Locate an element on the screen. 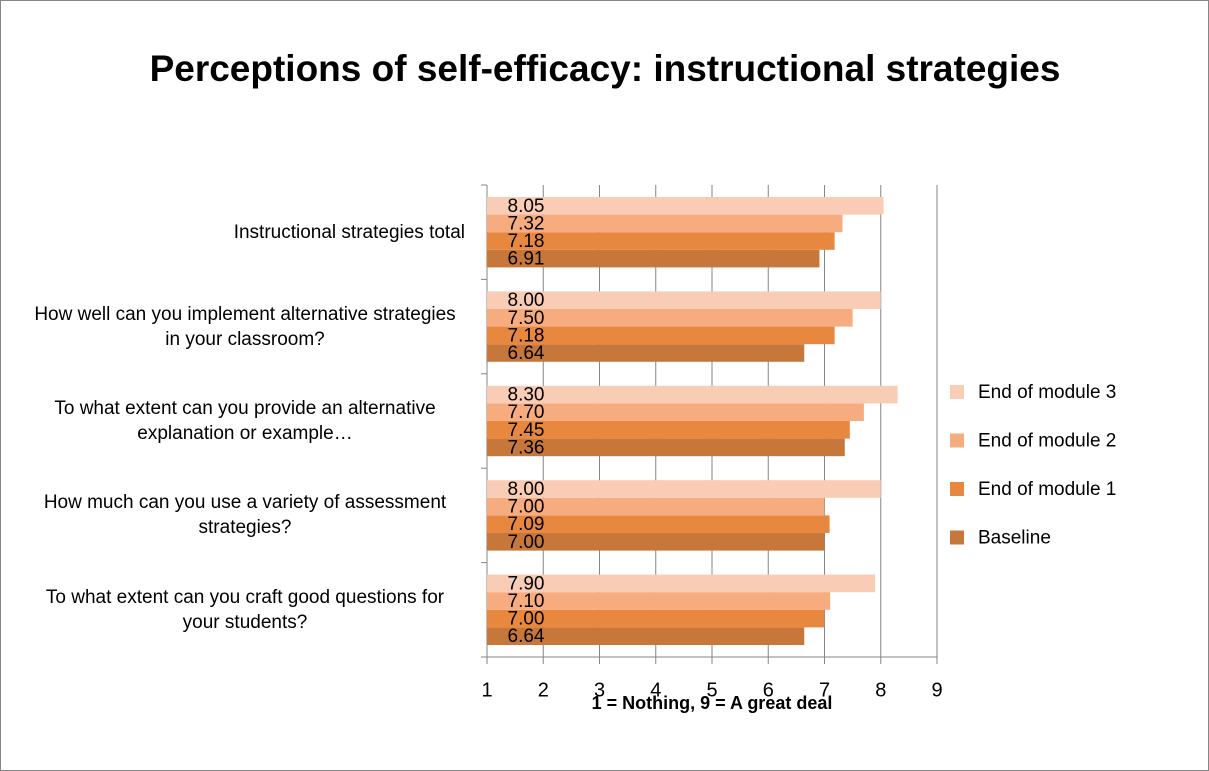  x-tick-label: 6 is located at coordinates (768, 690).